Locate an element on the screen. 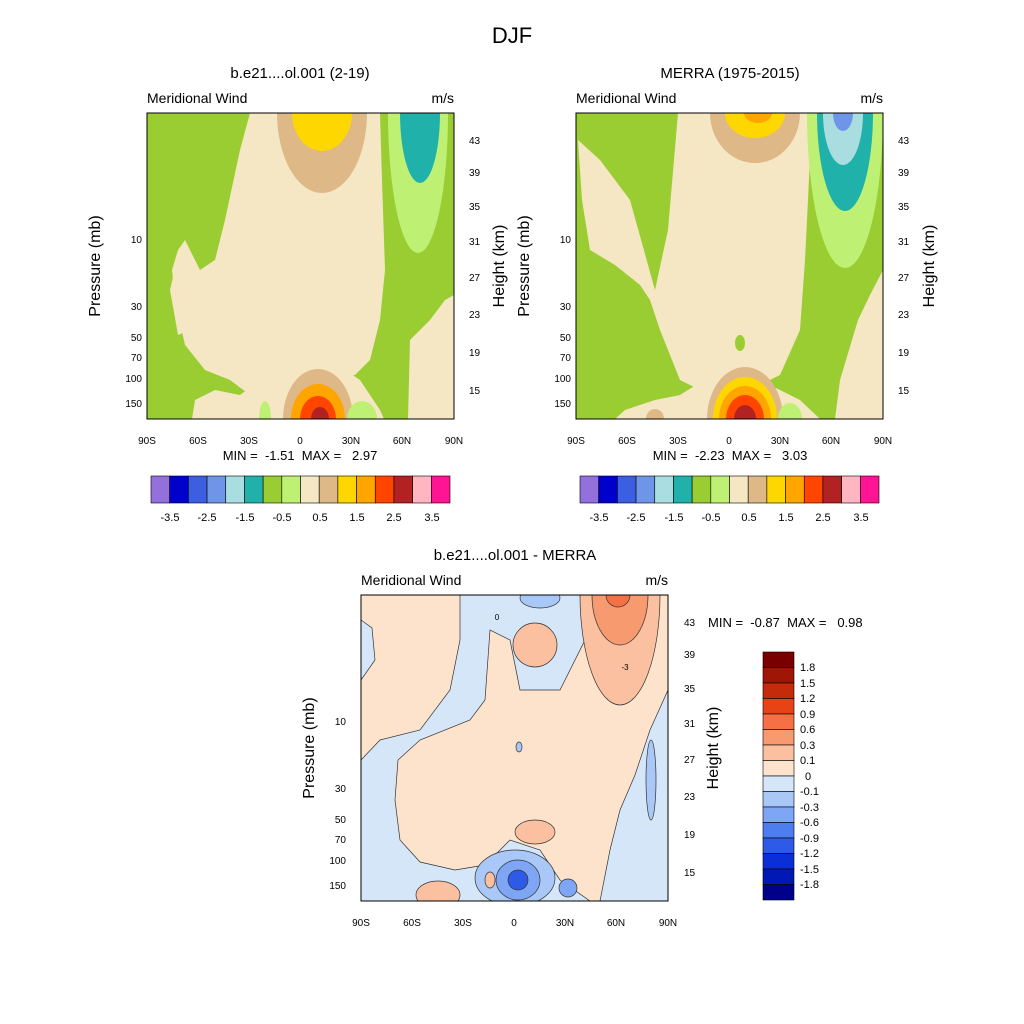 This screenshot has height=1024, width=1024. panel-model-htick-7: 15 is located at coordinates (475, 391).